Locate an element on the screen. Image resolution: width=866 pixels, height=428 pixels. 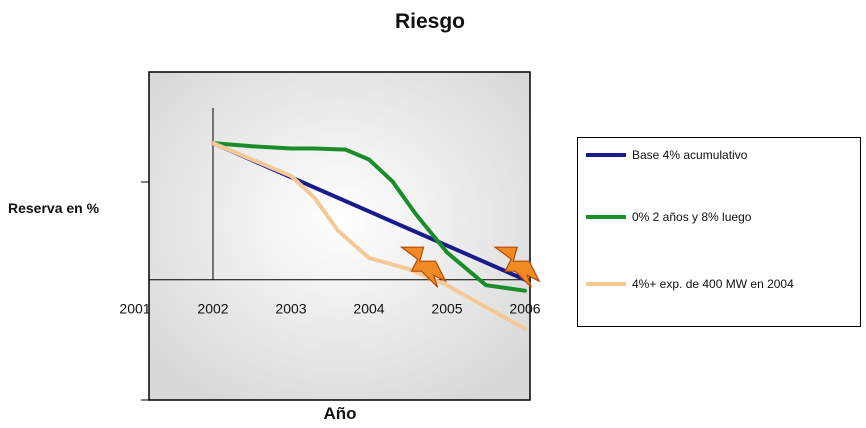
legend-label-expansion: 4%+ exp. de 400 MW en 2004 is located at coordinates (713, 284).